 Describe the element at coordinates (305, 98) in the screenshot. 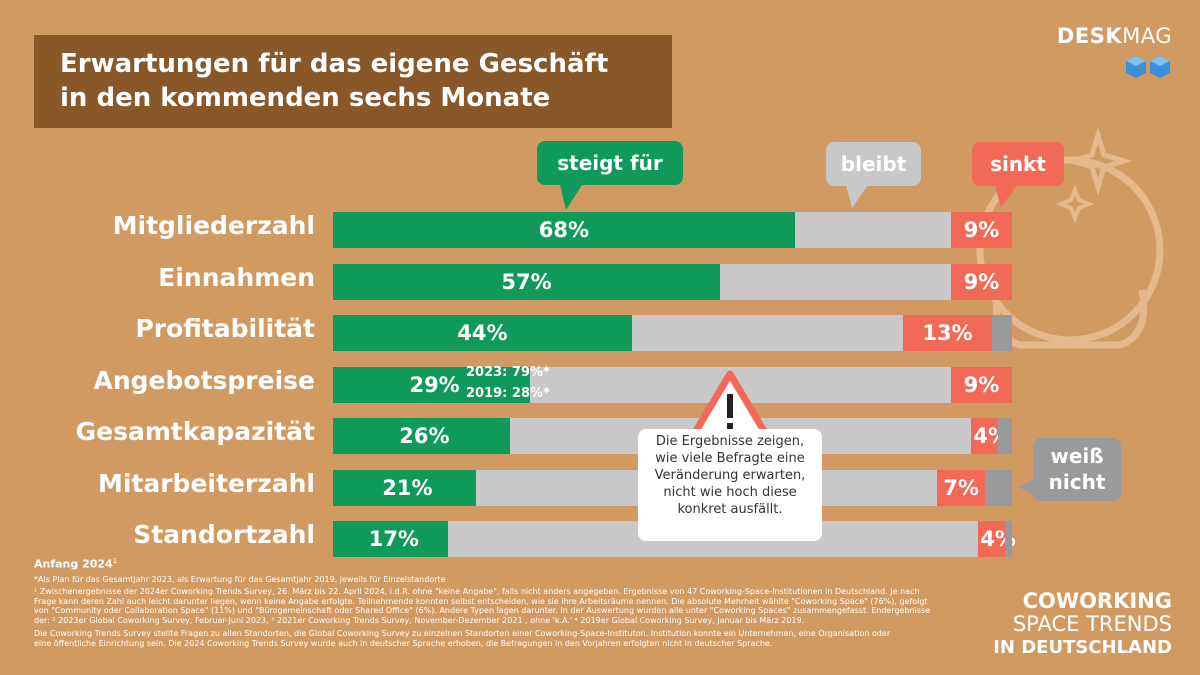

I see `title-line-2: in den kommenden sechs Monate` at that location.